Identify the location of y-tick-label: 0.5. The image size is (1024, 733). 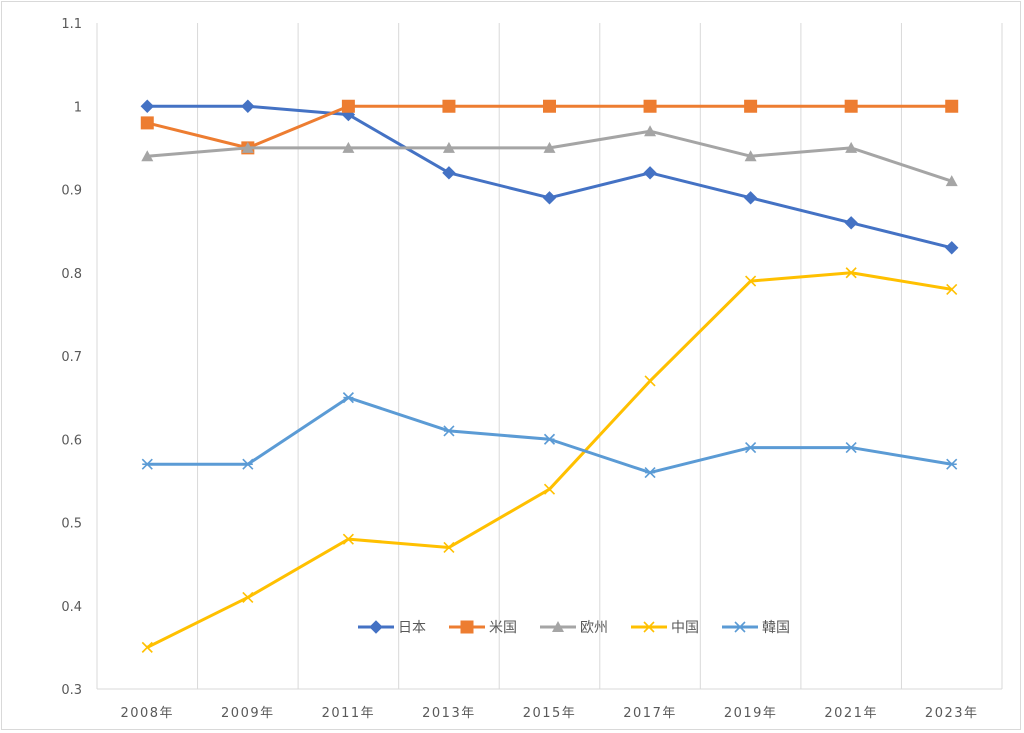
(71, 524).